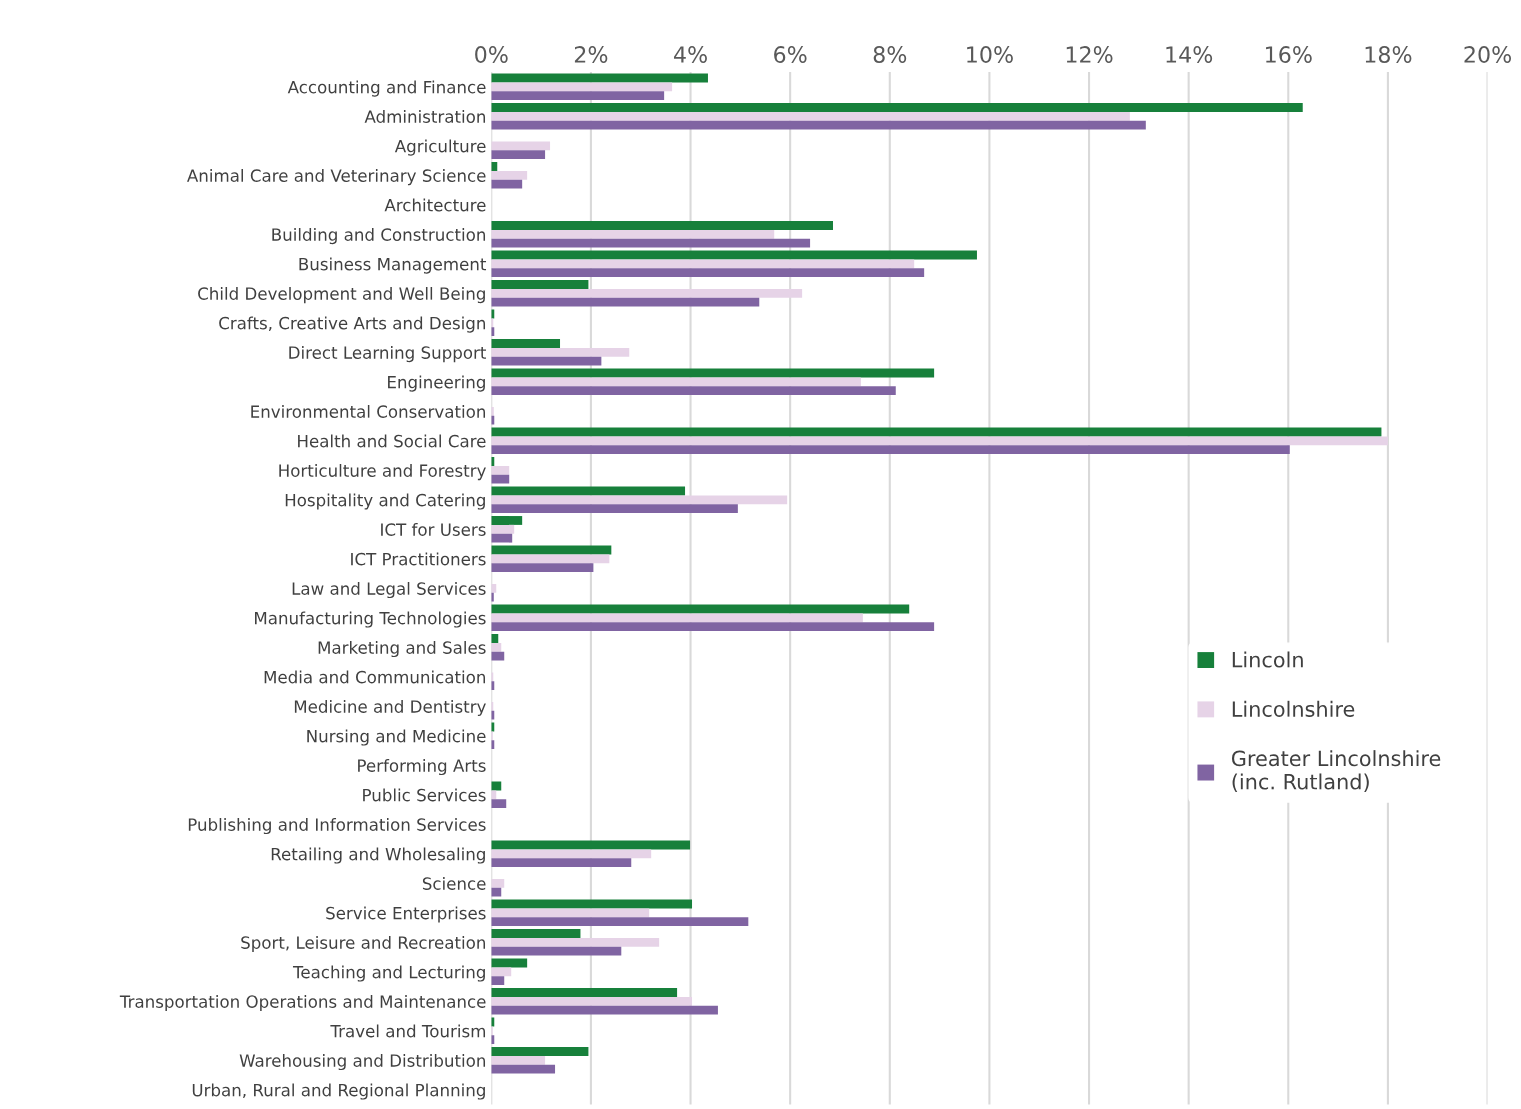  Describe the element at coordinates (1089, 54) in the screenshot. I see `x-tick-label: 12%` at that location.